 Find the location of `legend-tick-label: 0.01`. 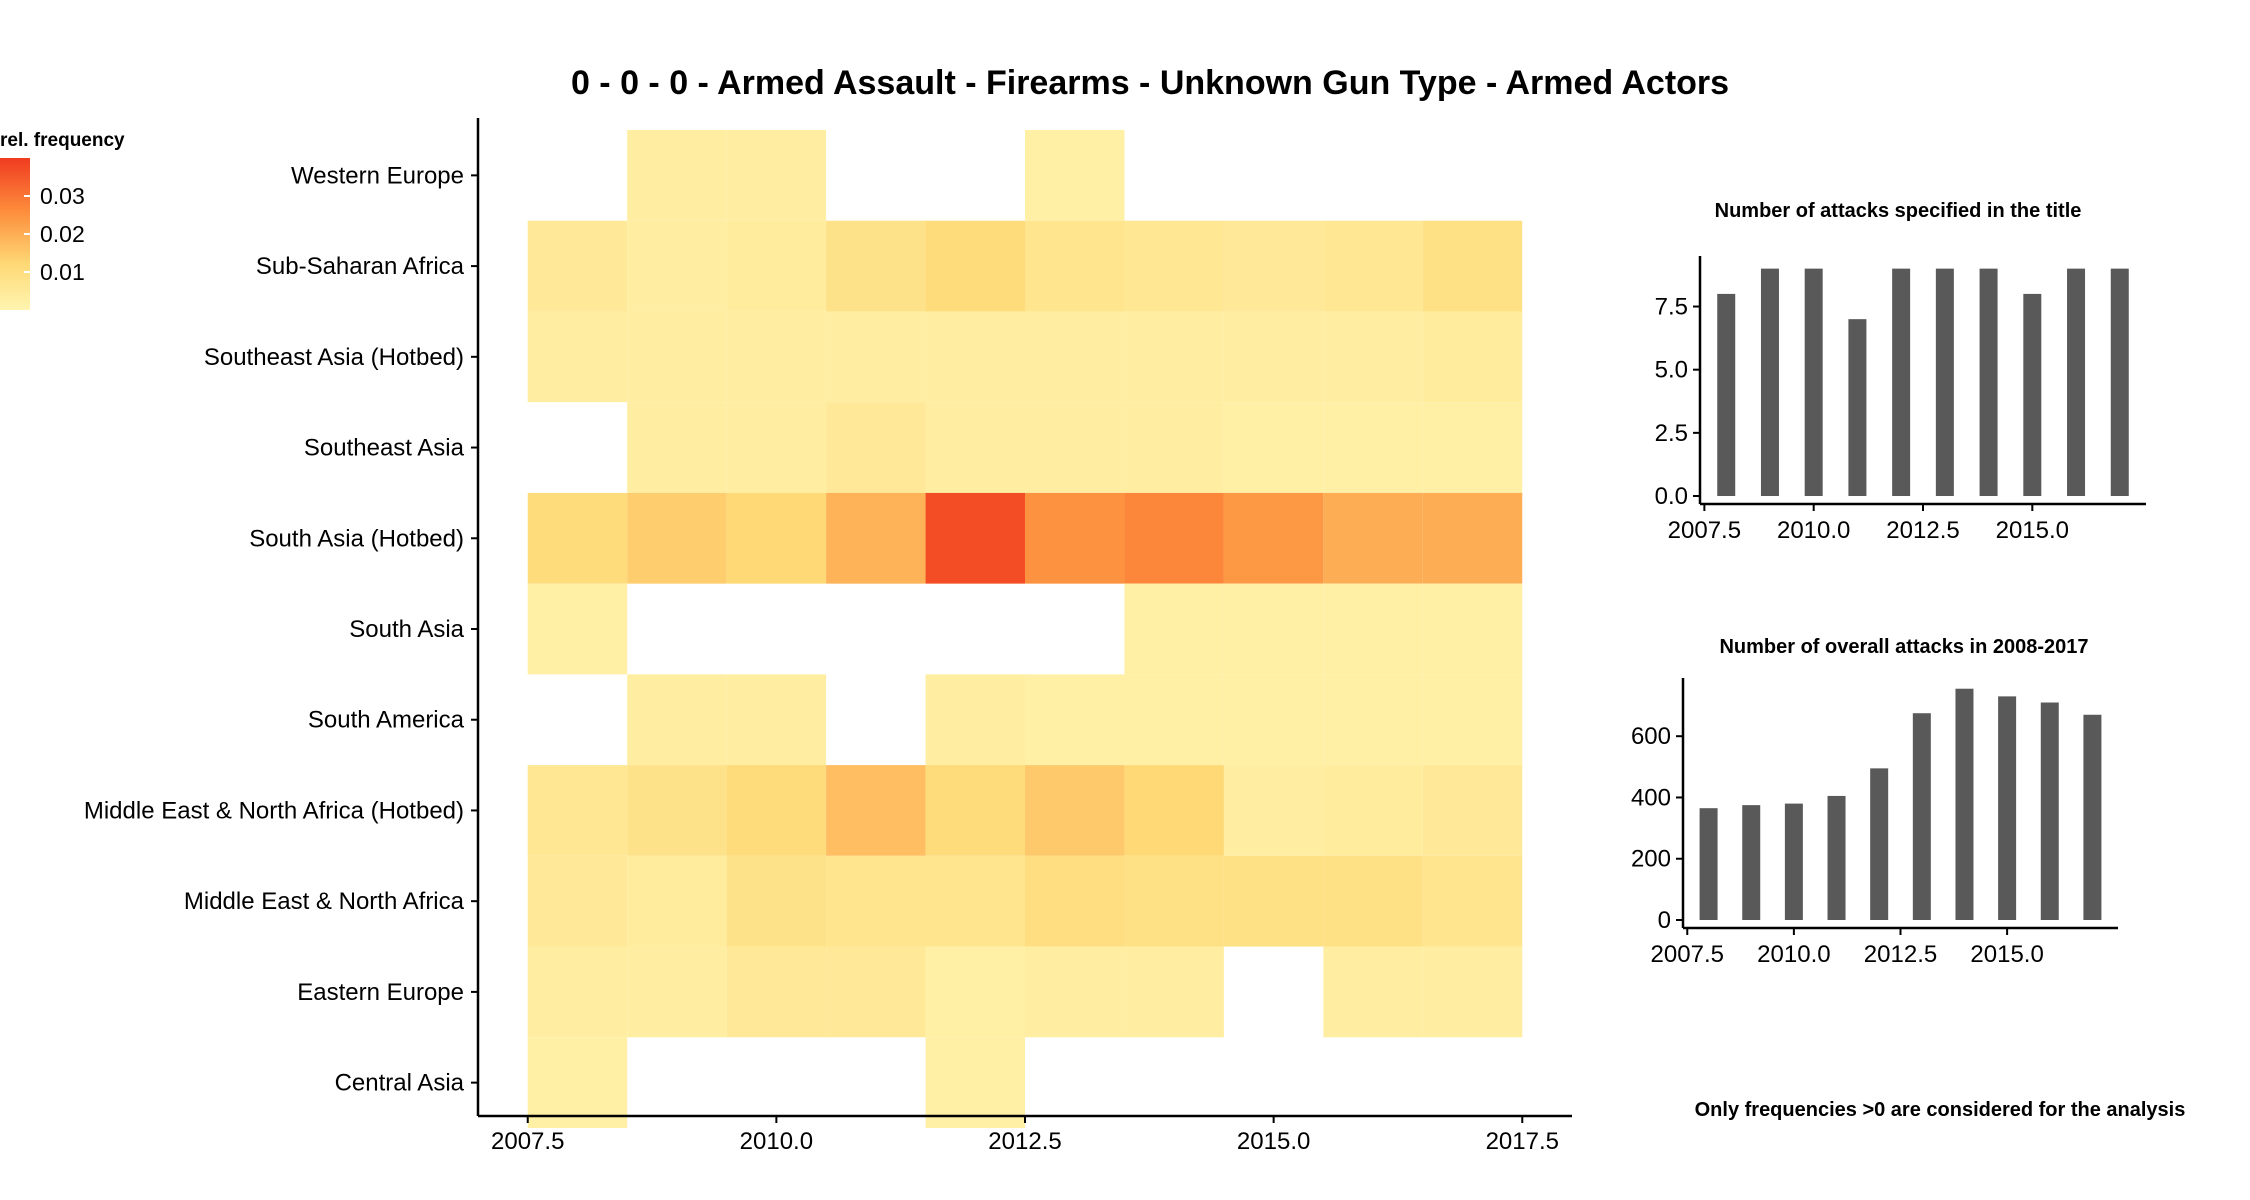

legend-tick-label: 0.01 is located at coordinates (62, 272).